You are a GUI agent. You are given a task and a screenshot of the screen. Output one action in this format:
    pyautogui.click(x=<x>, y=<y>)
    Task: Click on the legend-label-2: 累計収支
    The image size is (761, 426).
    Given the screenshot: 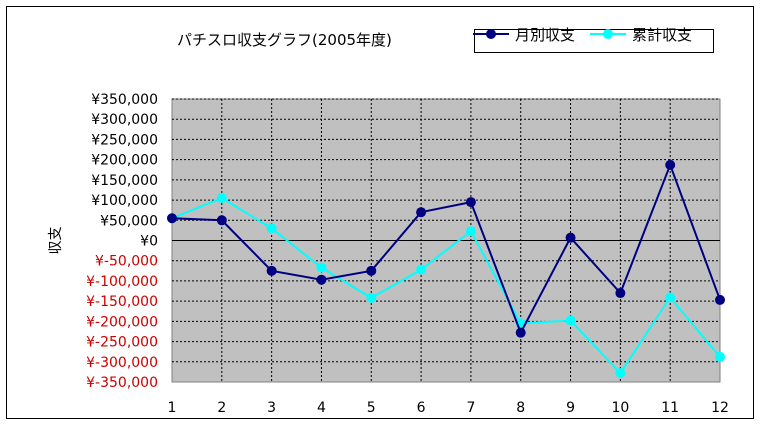 What is the action you would take?
    pyautogui.click(x=662, y=35)
    